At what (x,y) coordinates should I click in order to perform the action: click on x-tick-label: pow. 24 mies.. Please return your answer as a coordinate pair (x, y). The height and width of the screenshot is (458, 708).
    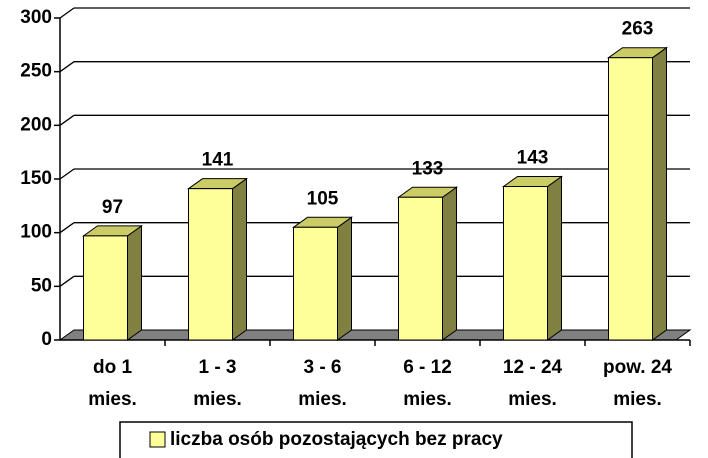
    Looking at the image, I should click on (637, 383).